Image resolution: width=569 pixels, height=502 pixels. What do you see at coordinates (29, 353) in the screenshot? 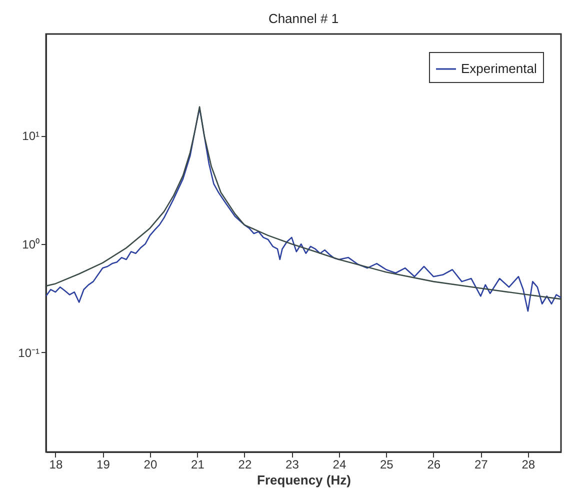
I see `y-tick-label: 10⁻¹` at bounding box center [29, 353].